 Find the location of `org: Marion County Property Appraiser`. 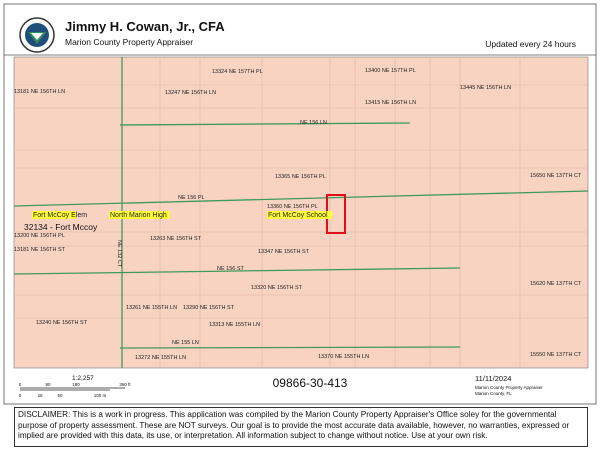

org: Marion County Property Appraiser is located at coordinates (509, 387).